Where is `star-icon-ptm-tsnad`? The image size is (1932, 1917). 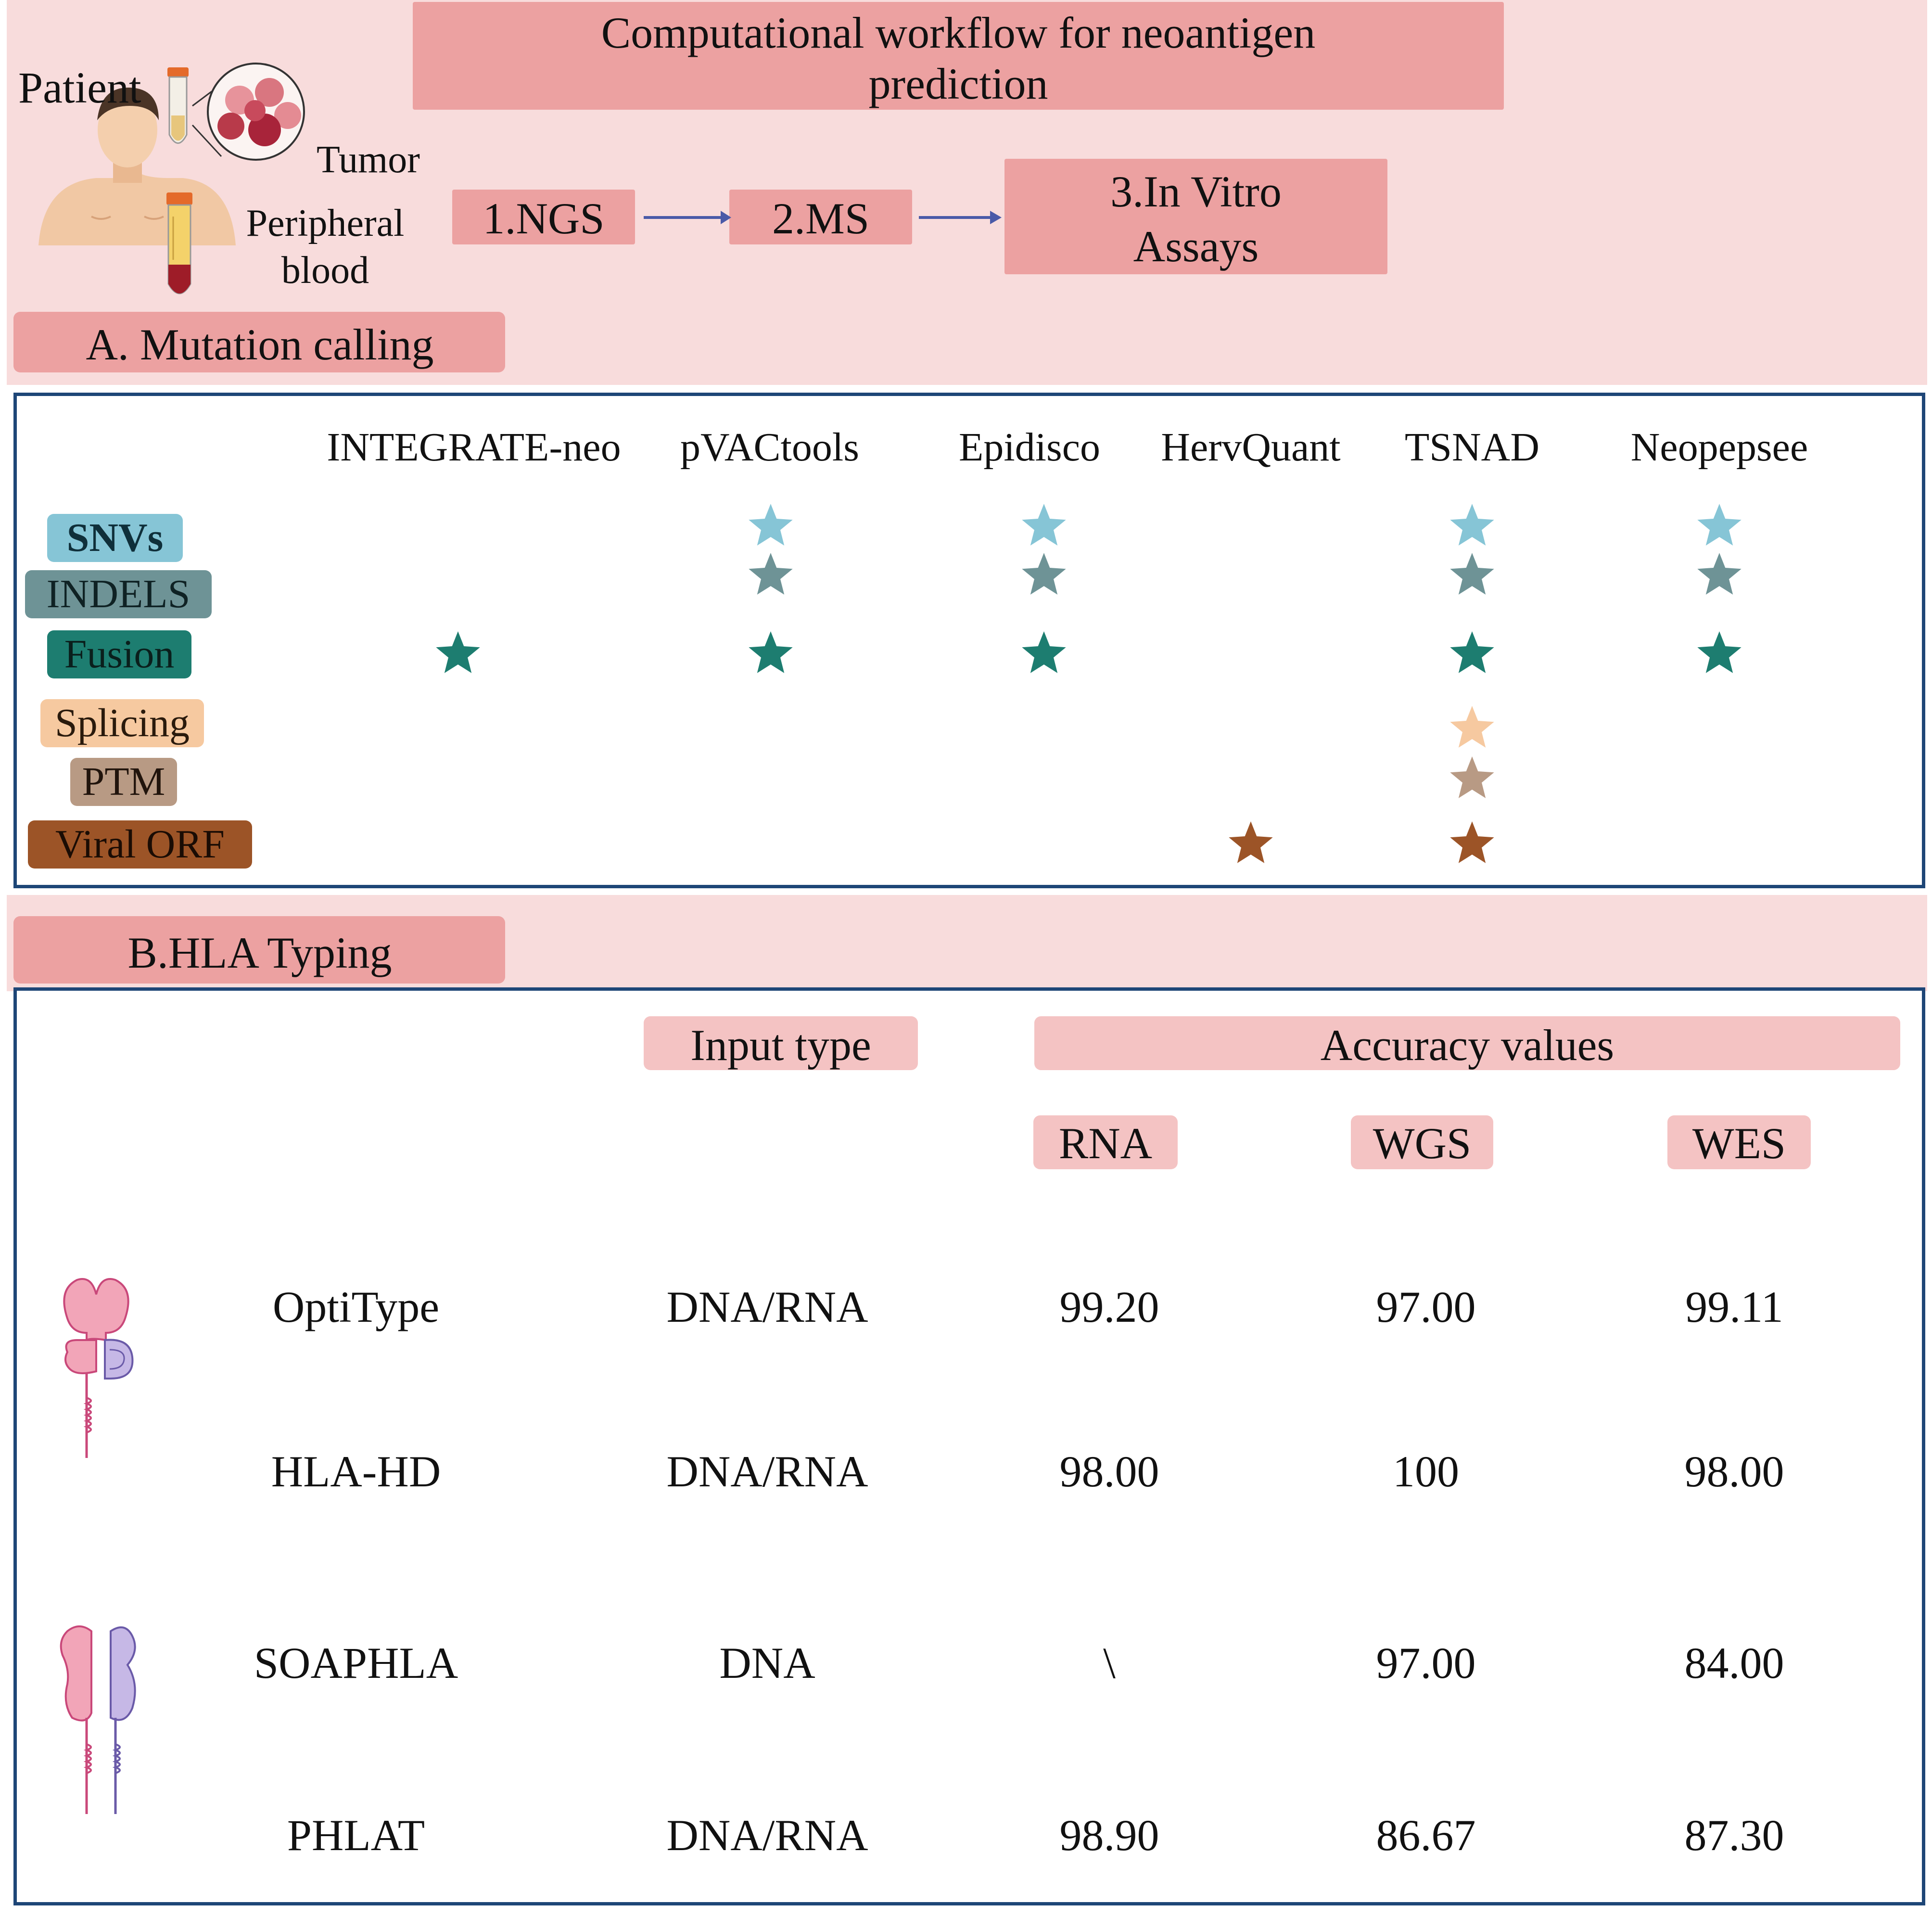
star-icon-ptm-tsnad is located at coordinates (1472, 777).